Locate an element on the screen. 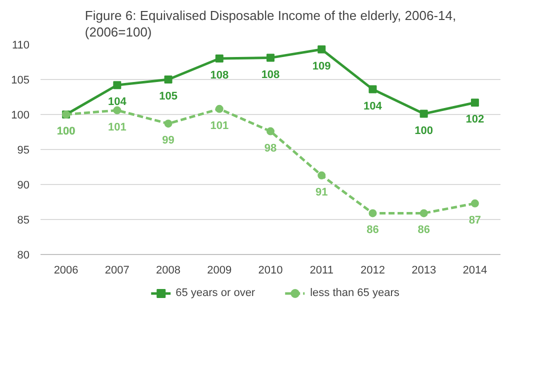 The height and width of the screenshot is (380, 534). x-tick-label: 2012 is located at coordinates (372, 270).